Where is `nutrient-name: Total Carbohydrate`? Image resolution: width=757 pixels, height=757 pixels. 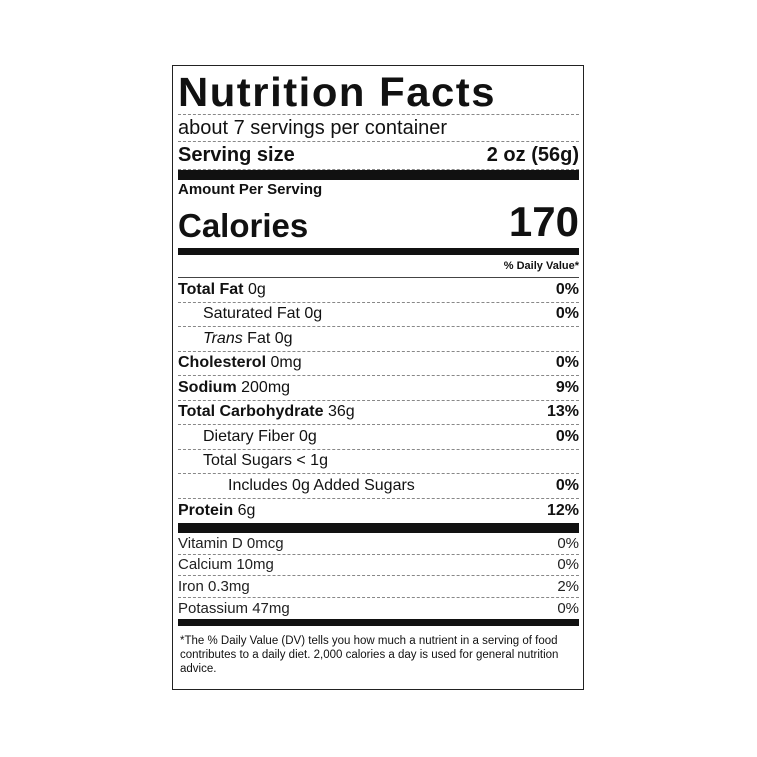
nutrient-name: Total Carbohydrate is located at coordinates (251, 412).